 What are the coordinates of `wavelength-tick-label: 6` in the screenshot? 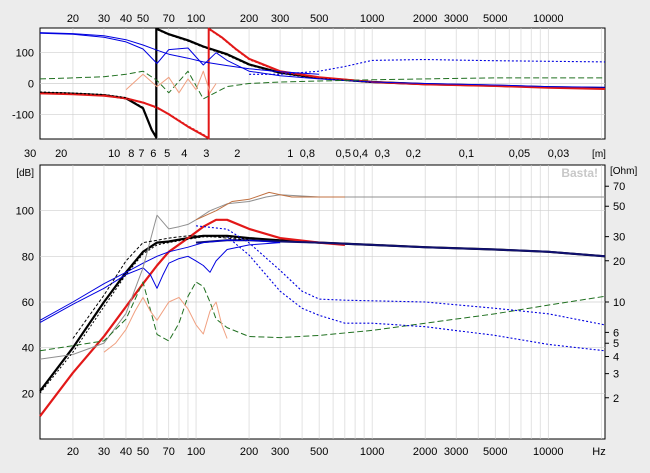 It's located at (153, 154).